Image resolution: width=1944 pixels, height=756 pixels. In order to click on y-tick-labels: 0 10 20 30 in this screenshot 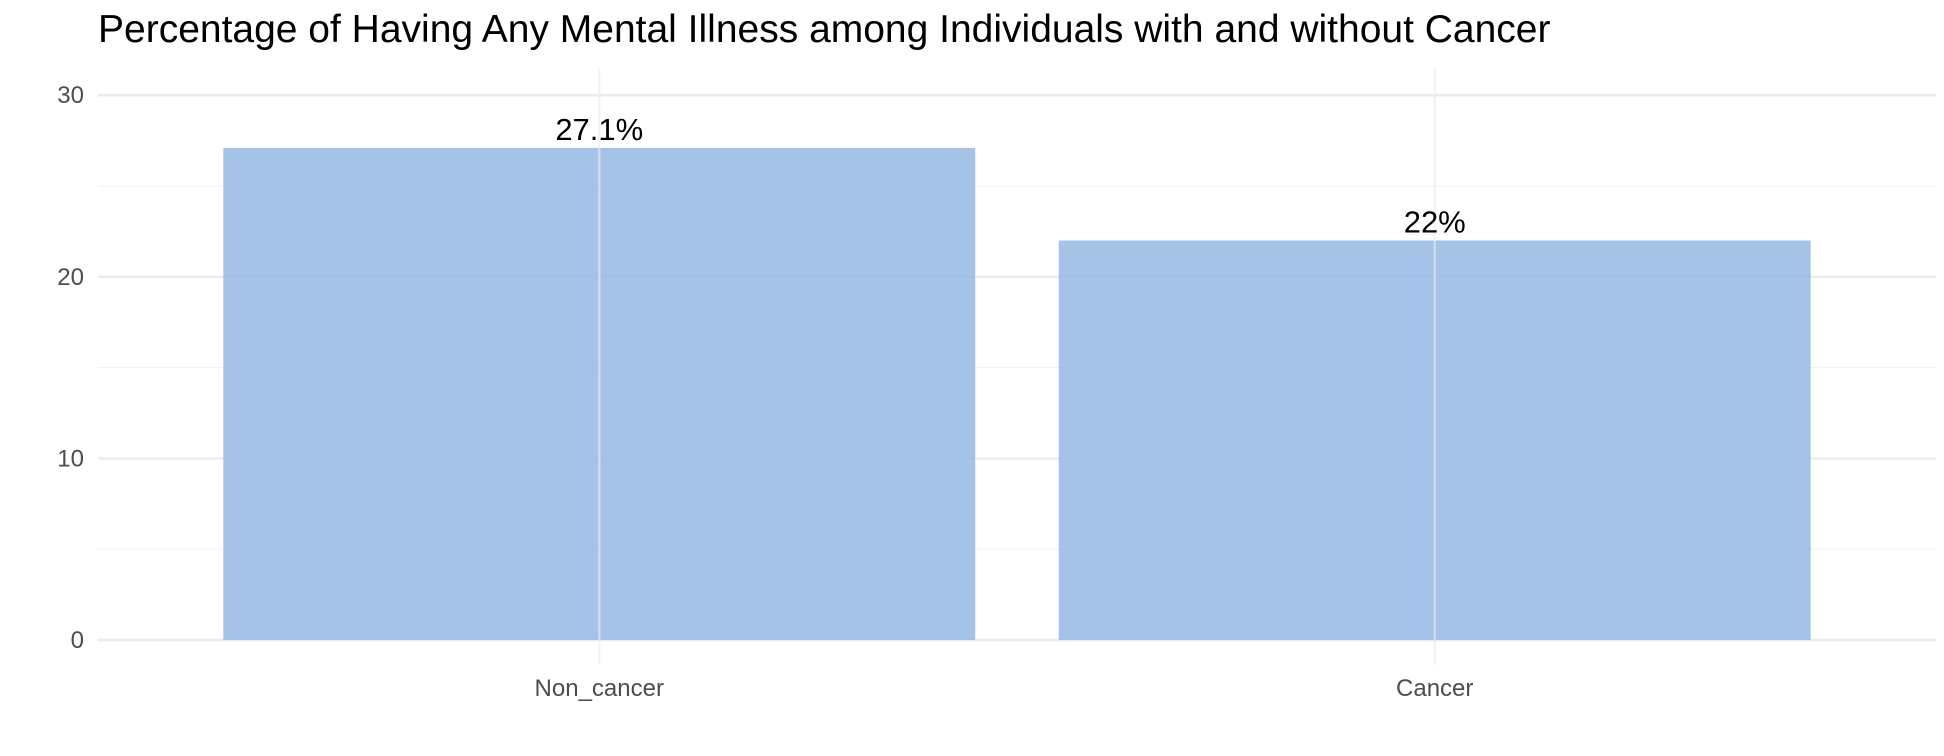, I will do `click(70, 368)`.